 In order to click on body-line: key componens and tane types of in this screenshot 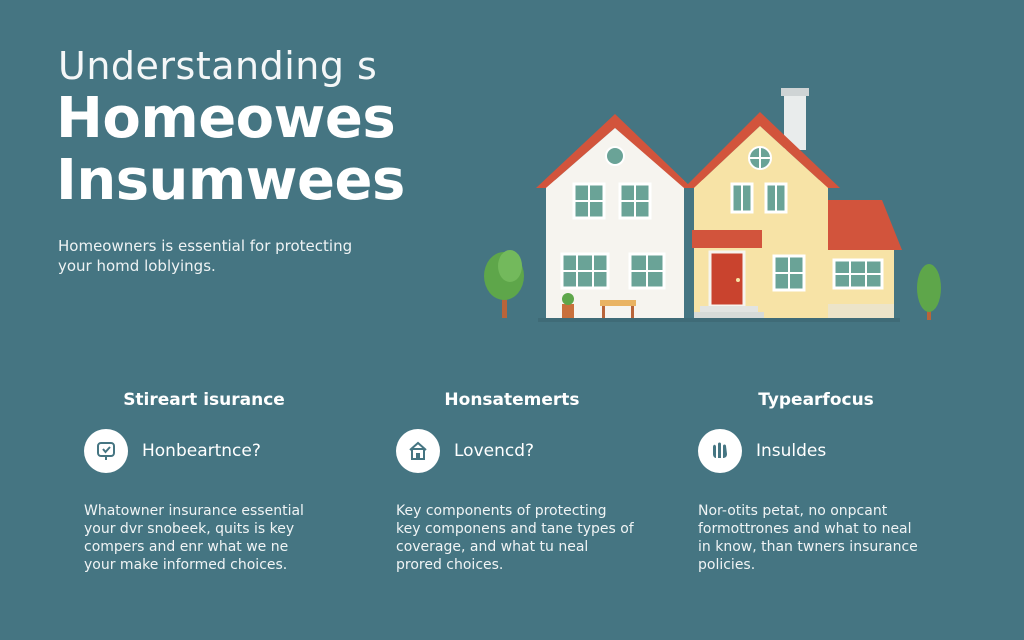, I will do `click(515, 529)`.